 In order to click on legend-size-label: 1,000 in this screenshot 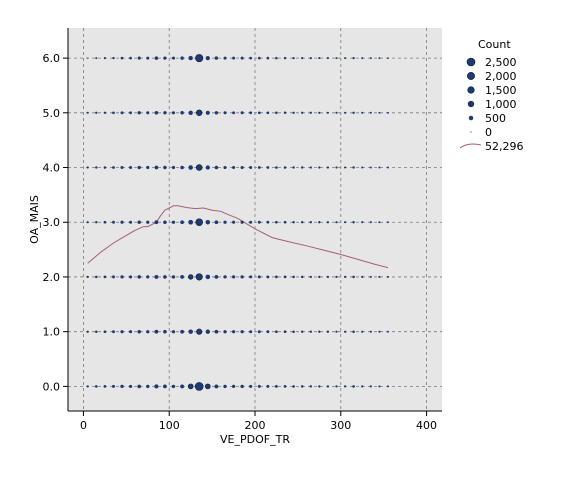, I will do `click(501, 104)`.